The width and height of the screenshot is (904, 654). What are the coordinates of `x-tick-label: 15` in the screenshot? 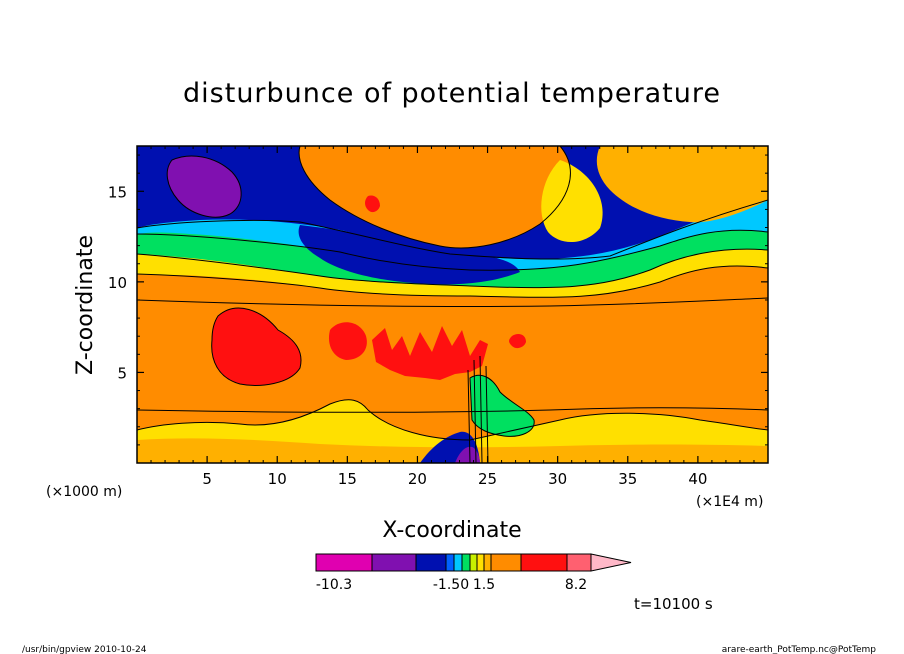 It's located at (347, 479).